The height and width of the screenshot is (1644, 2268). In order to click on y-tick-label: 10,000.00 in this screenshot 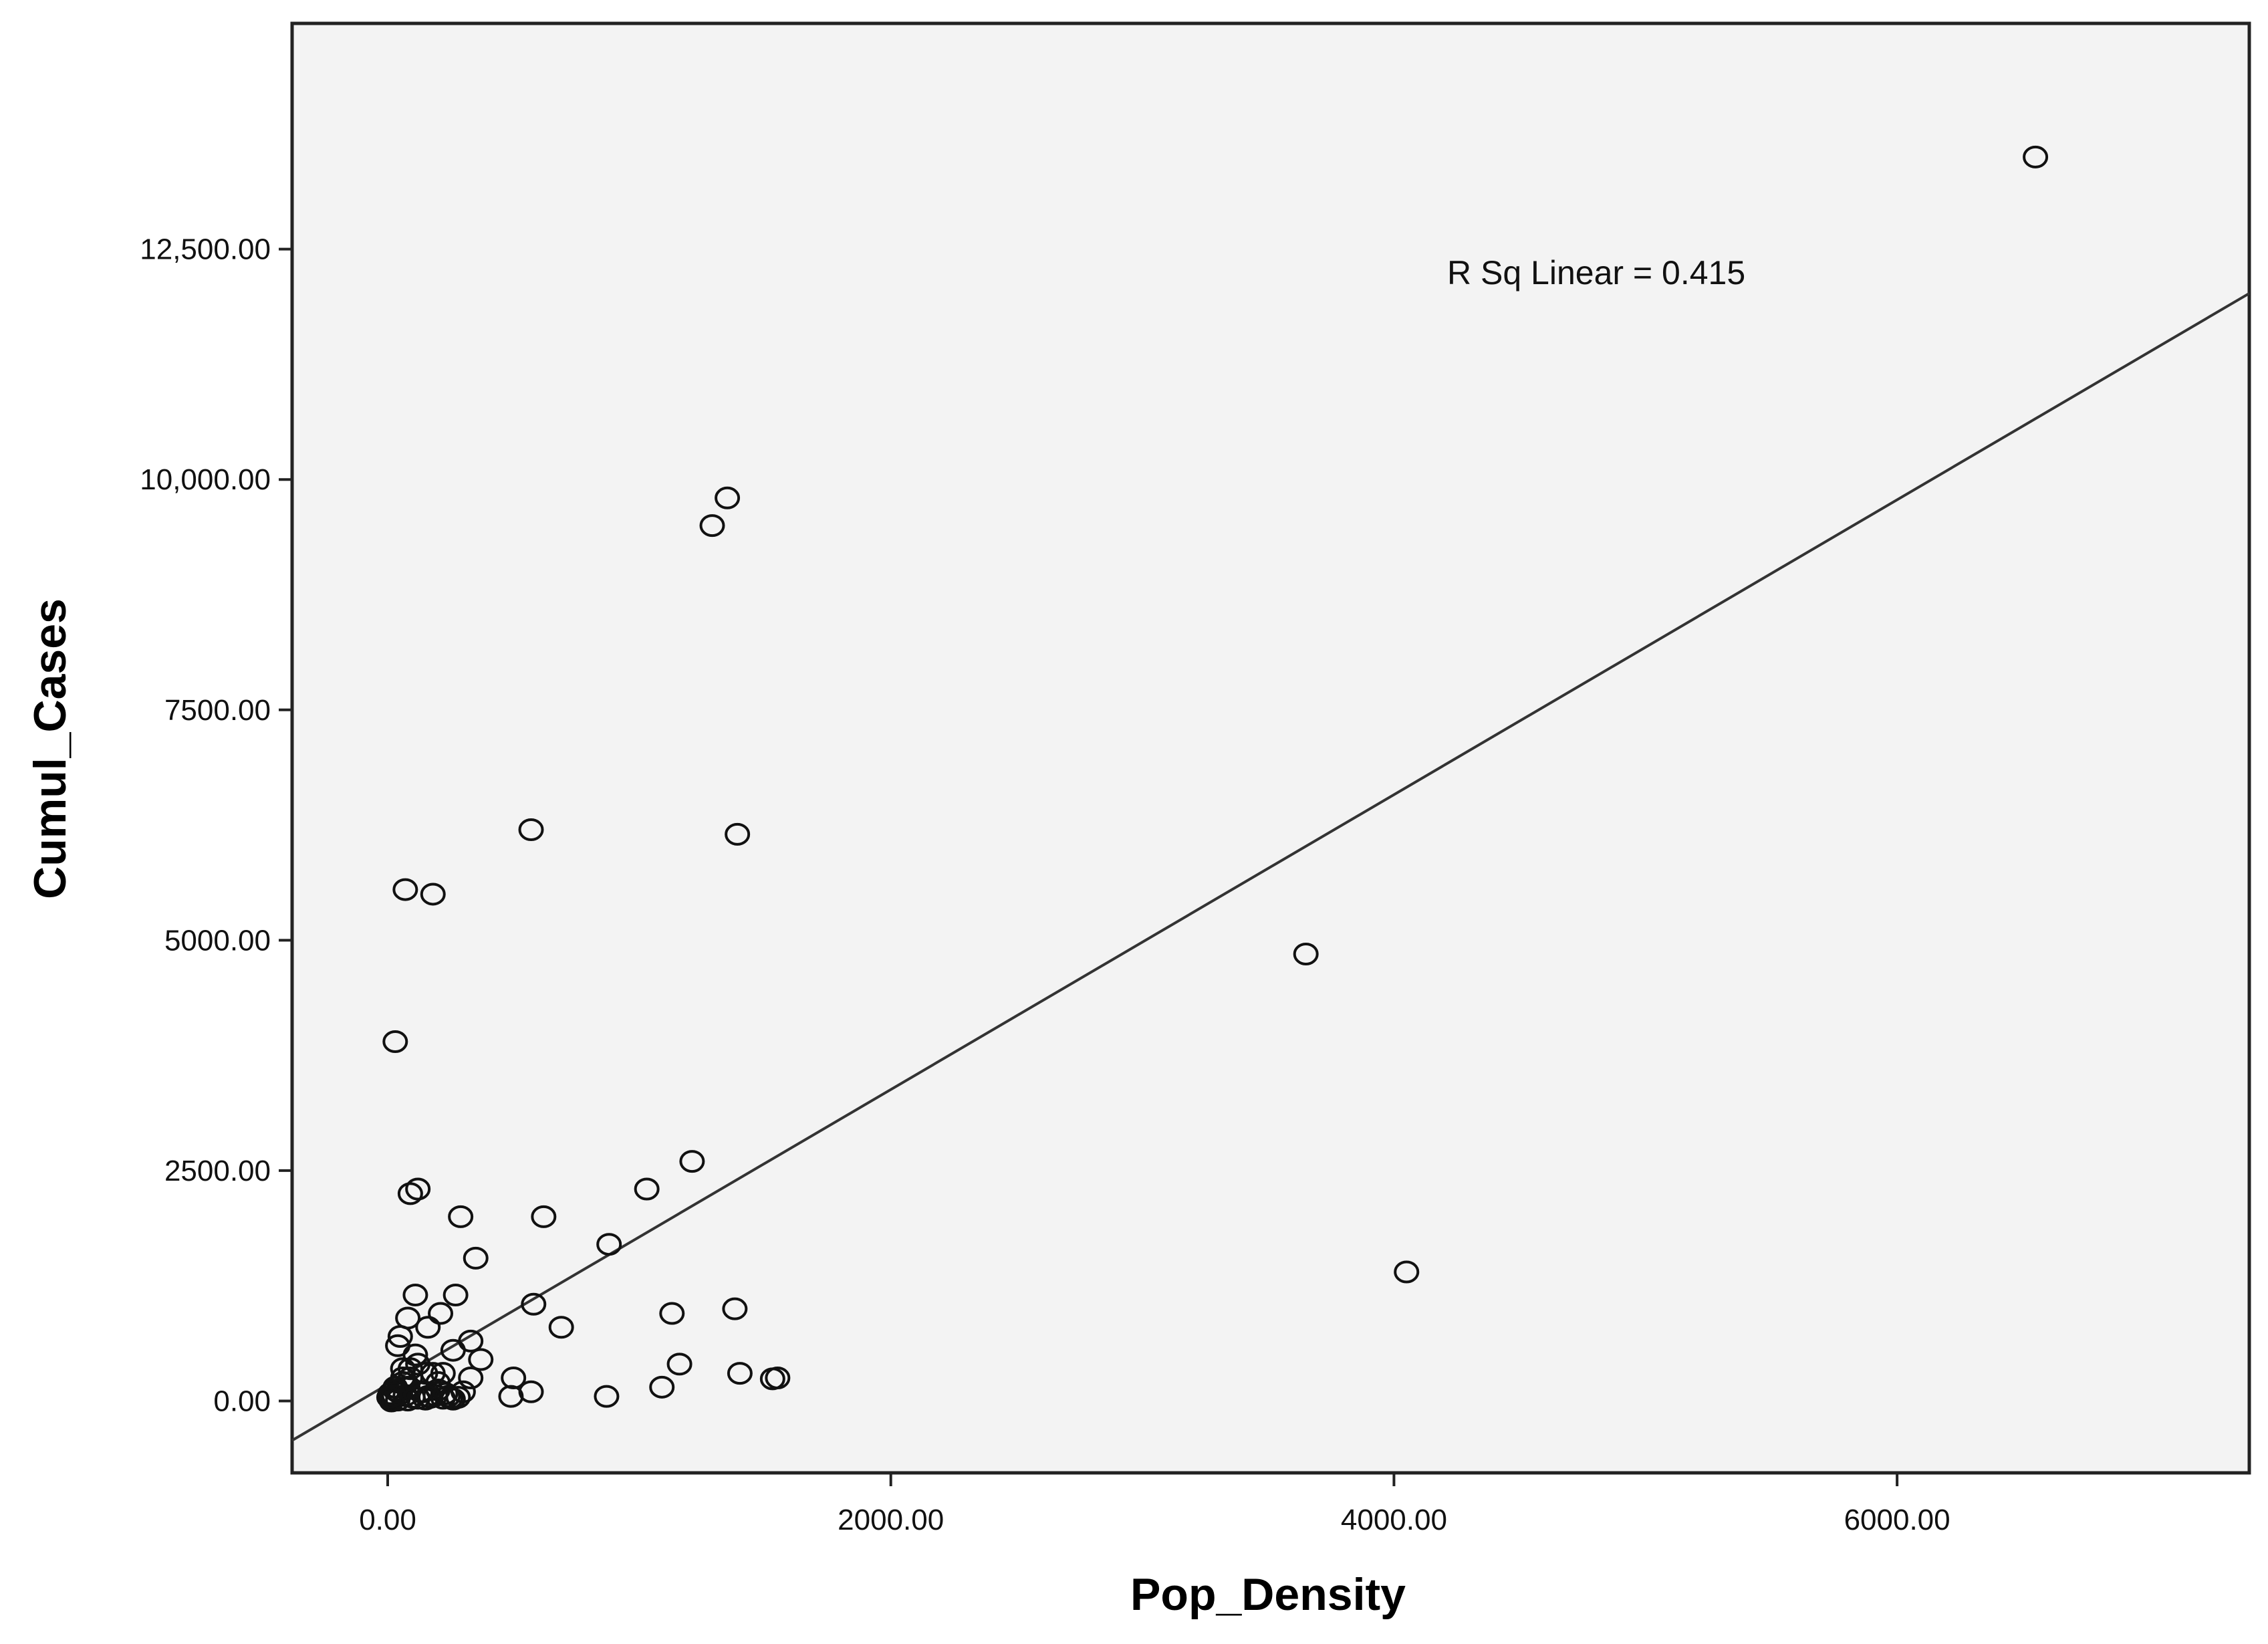, I will do `click(205, 480)`.